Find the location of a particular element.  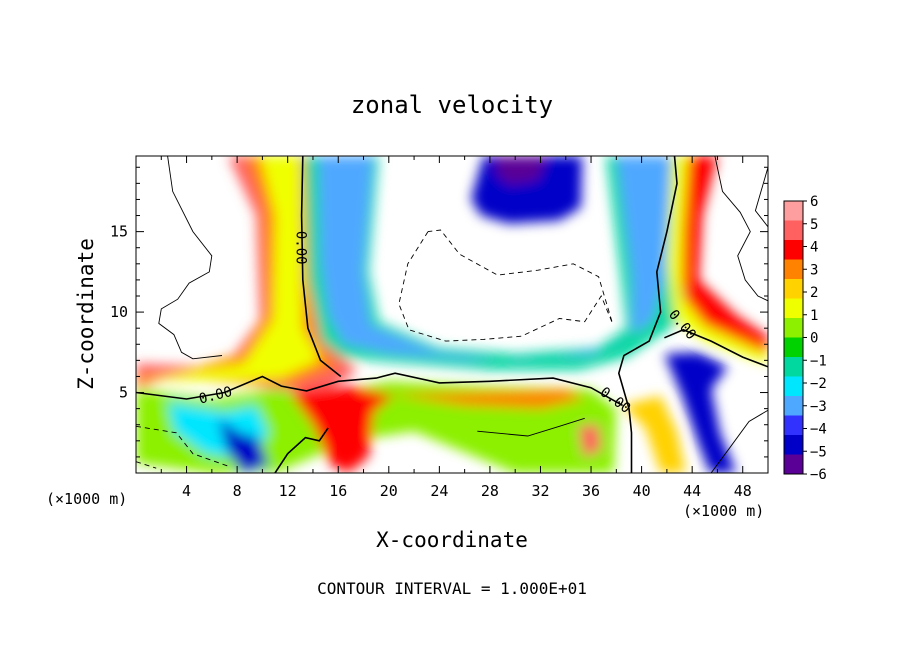

x-tick-label: 16 is located at coordinates (338, 491).